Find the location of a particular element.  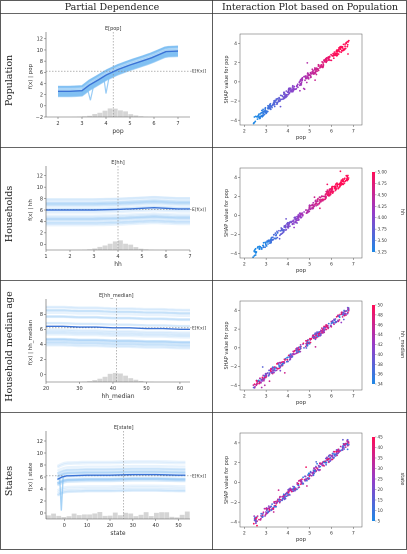

x-axis-label: pop is located at coordinates (301, 540).